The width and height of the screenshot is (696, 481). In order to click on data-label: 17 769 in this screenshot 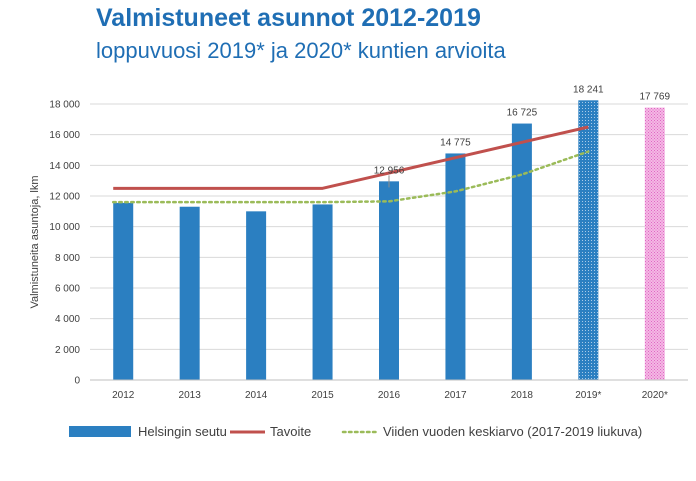, I will do `click(654, 97)`.